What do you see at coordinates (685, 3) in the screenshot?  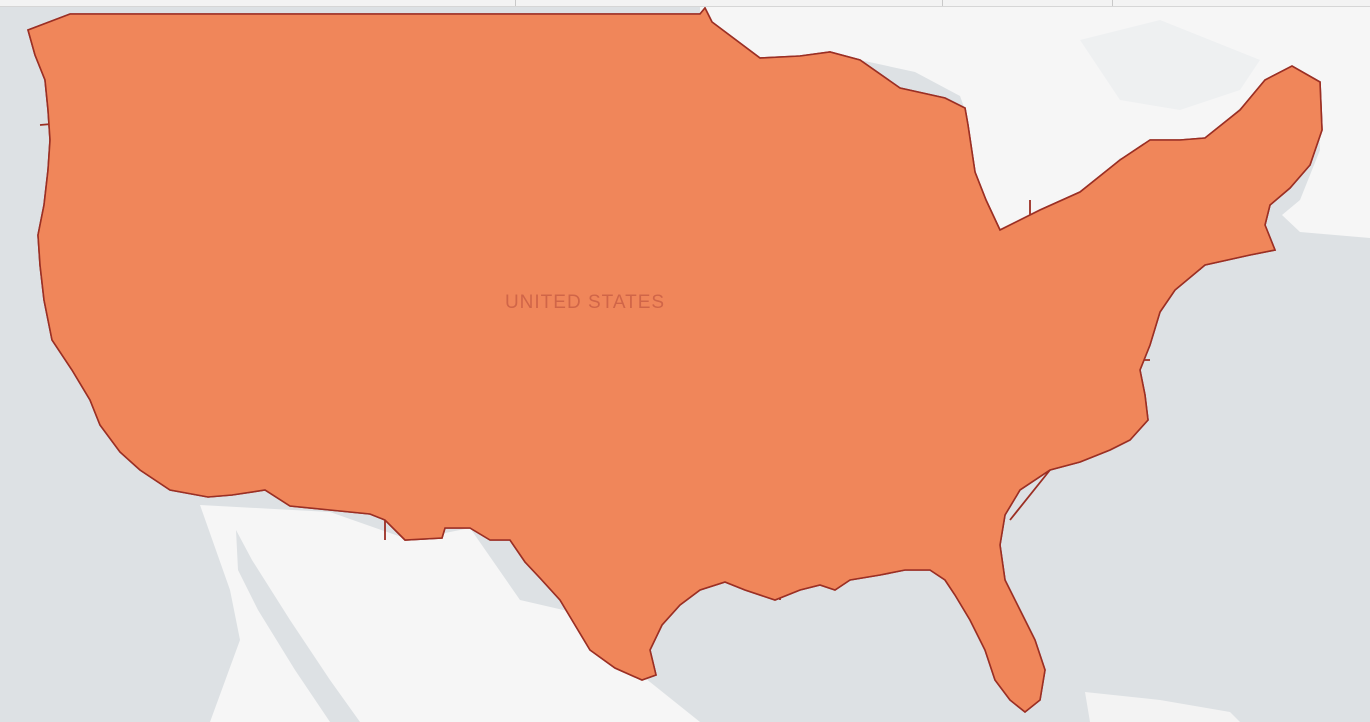 I see `top-toolbar-strip` at bounding box center [685, 3].